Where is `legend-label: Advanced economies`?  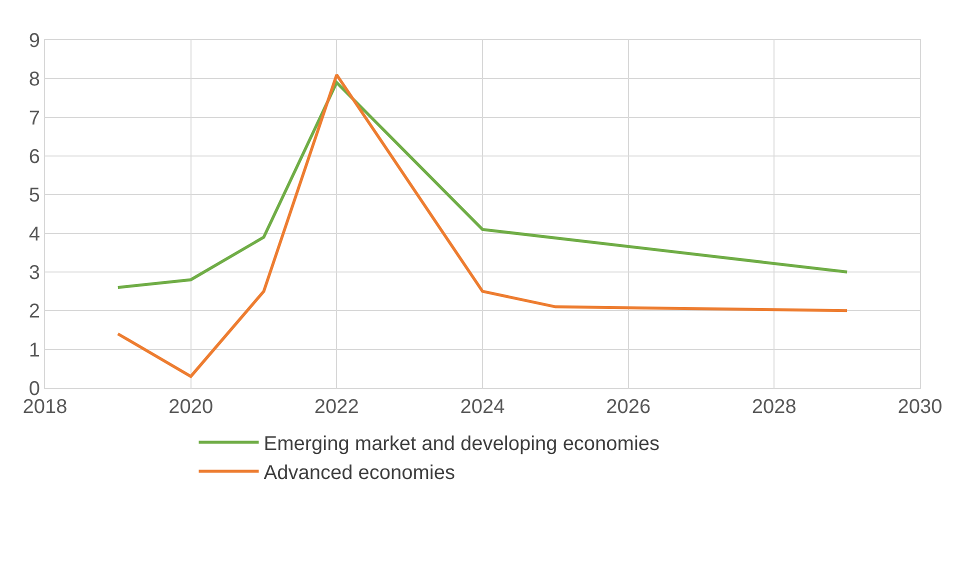 legend-label: Advanced economies is located at coordinates (359, 473).